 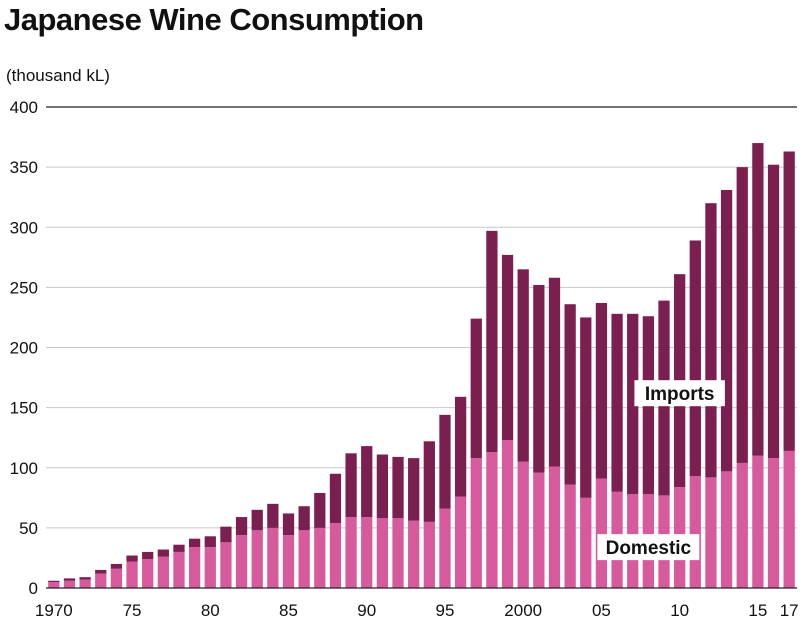 What do you see at coordinates (179, 569) in the screenshot?
I see `bar-domestic-1978` at bounding box center [179, 569].